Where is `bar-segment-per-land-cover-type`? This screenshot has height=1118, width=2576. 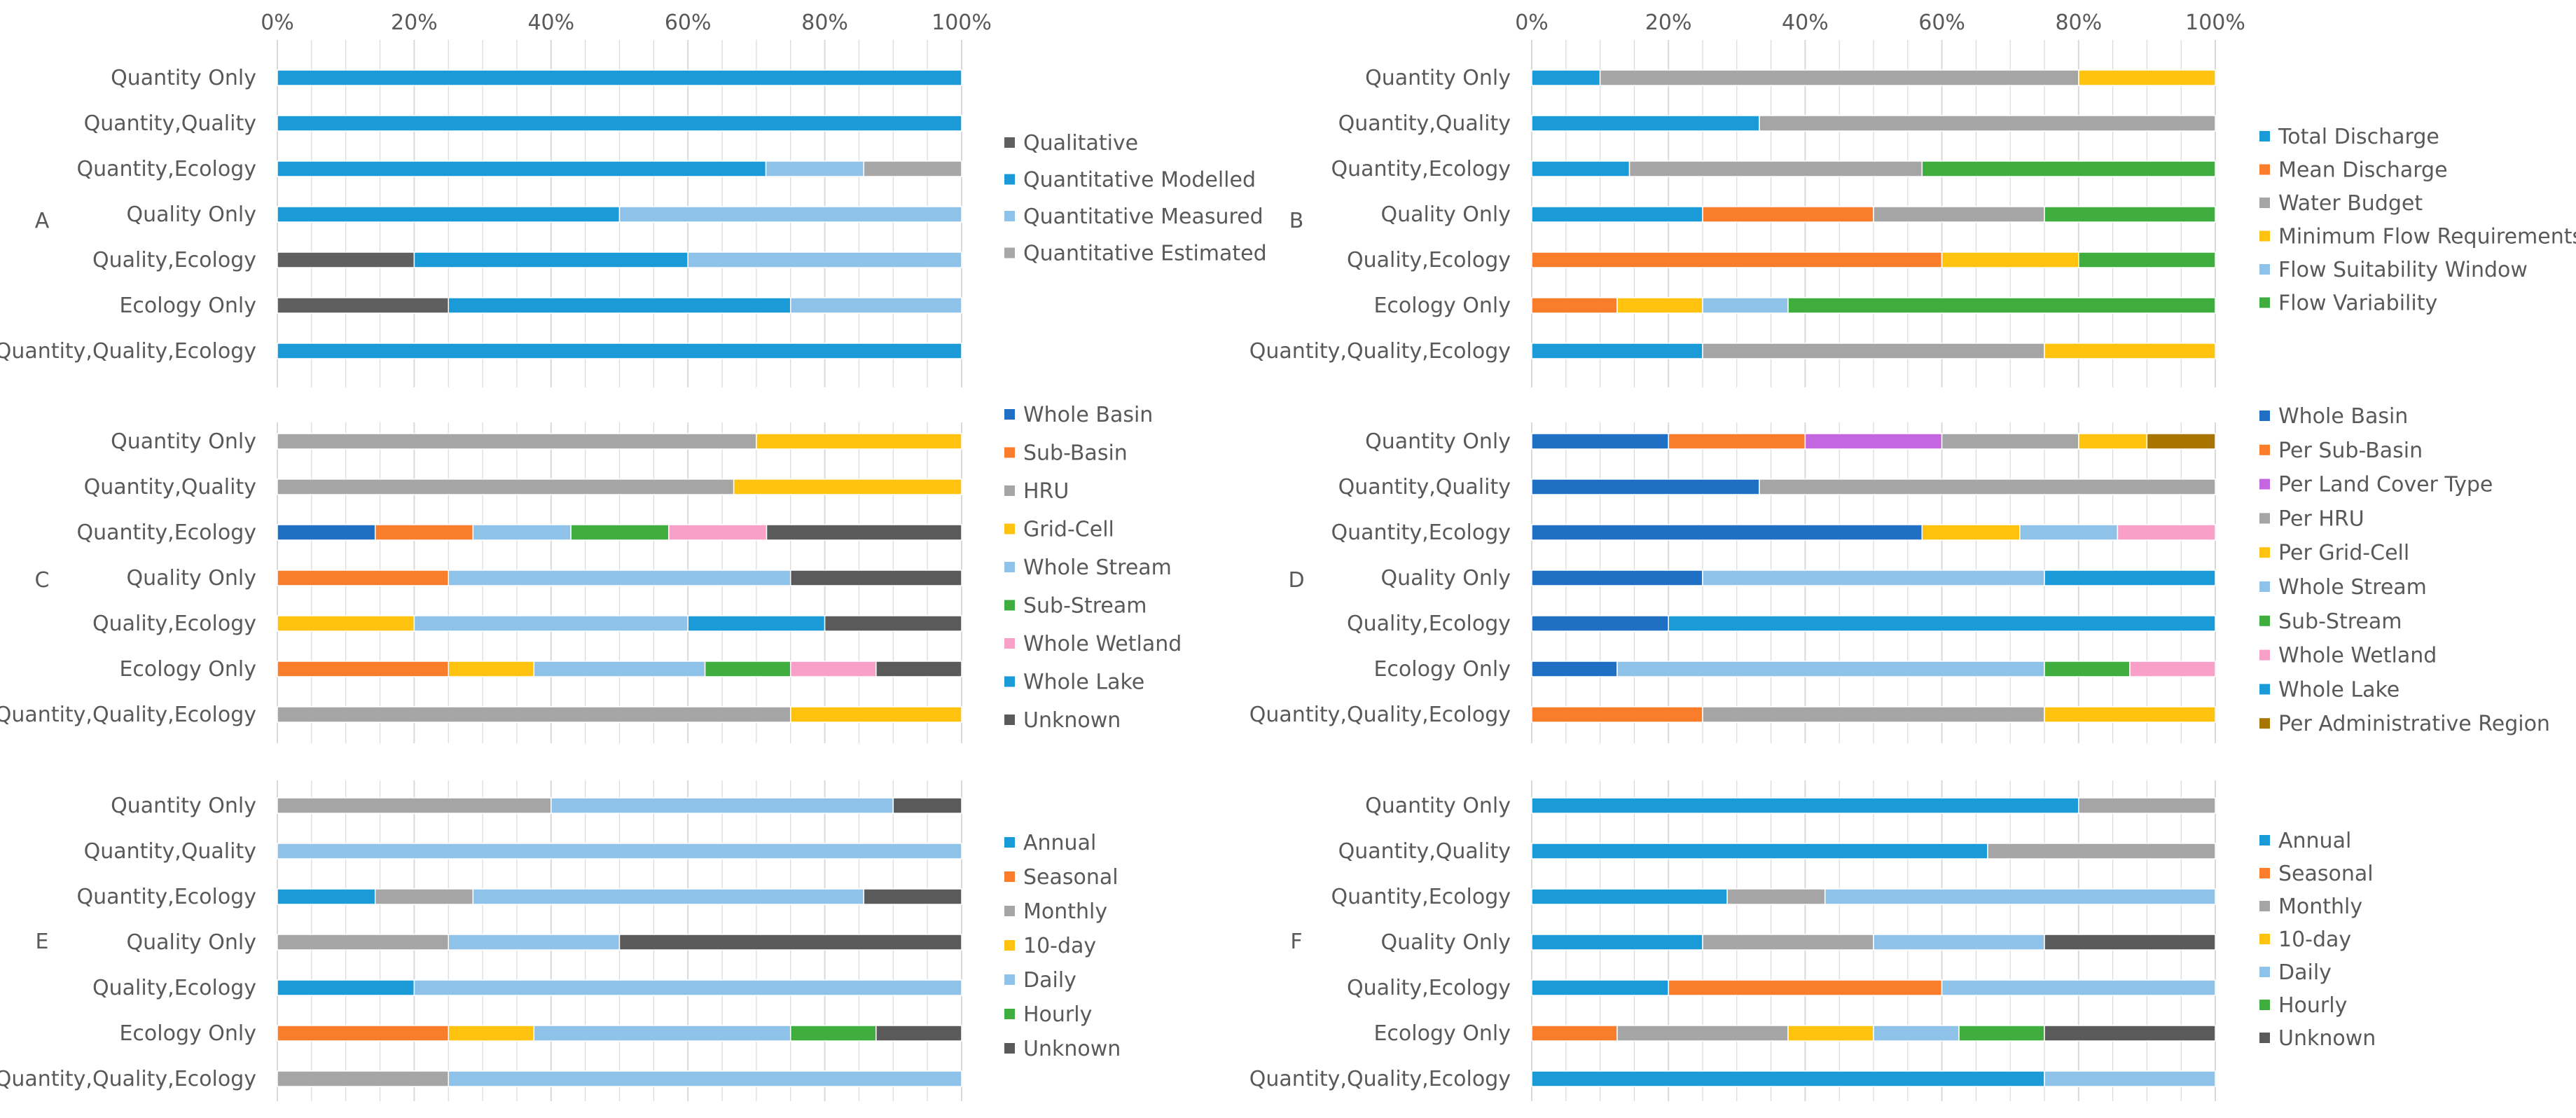 bar-segment-per-land-cover-type is located at coordinates (1874, 441).